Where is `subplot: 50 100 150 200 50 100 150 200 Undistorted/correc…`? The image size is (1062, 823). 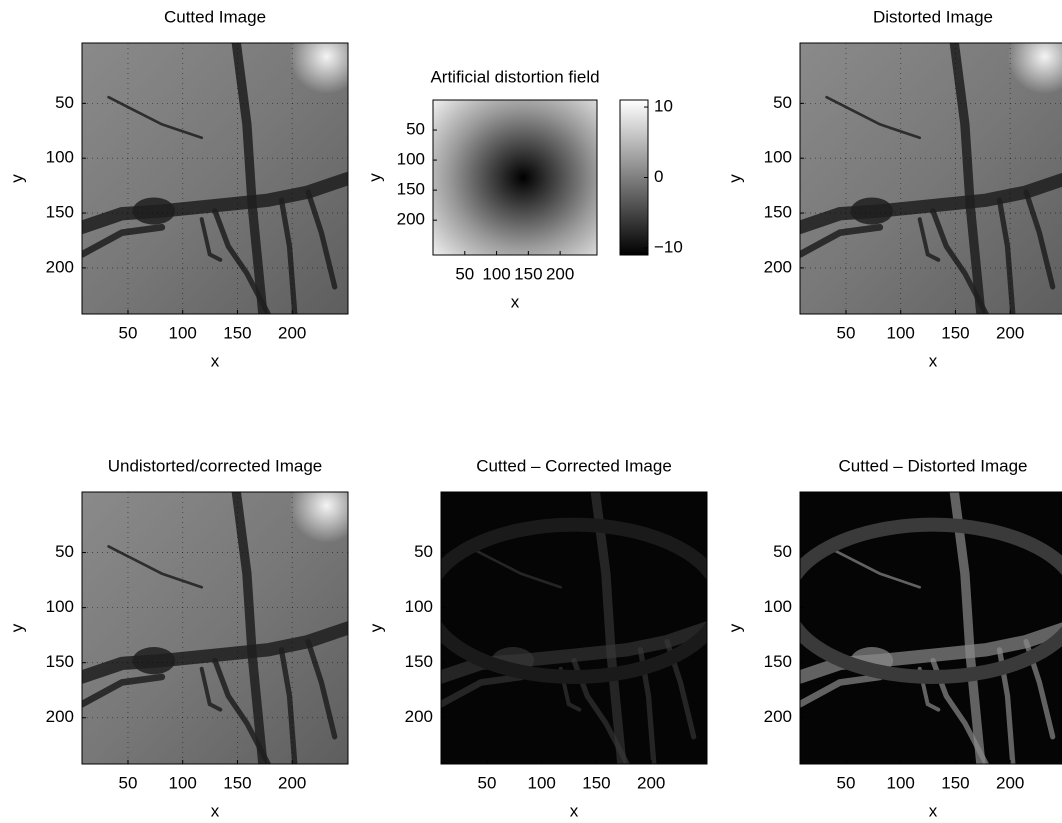 subplot: 50 100 150 200 50 100 150 200 Undistorted/correc… is located at coordinates (178, 638).